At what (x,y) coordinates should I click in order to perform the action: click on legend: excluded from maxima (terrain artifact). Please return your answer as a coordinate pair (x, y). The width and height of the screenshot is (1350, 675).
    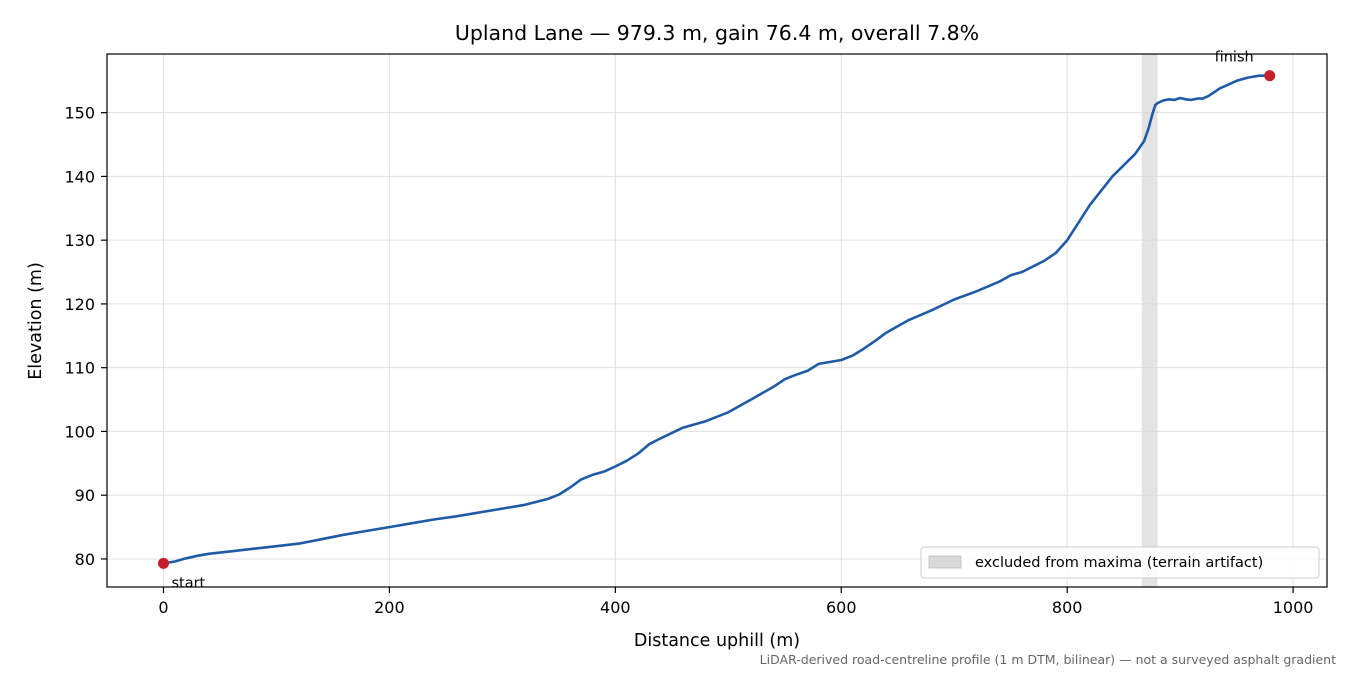
    Looking at the image, I should click on (1120, 562).